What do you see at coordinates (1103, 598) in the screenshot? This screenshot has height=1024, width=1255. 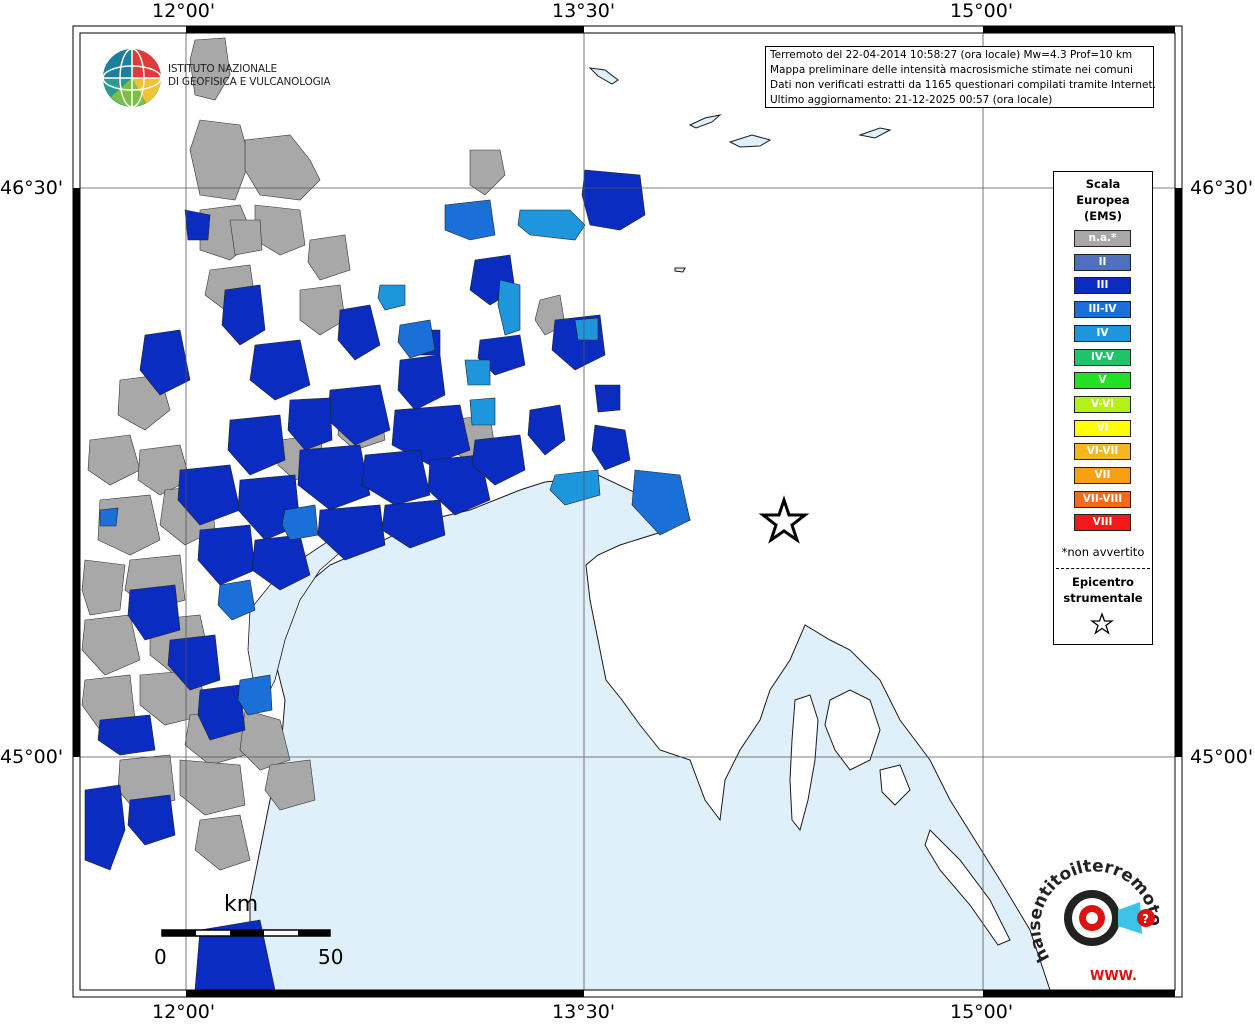 I see `legend-epicenter-line2: strumentale` at bounding box center [1103, 598].